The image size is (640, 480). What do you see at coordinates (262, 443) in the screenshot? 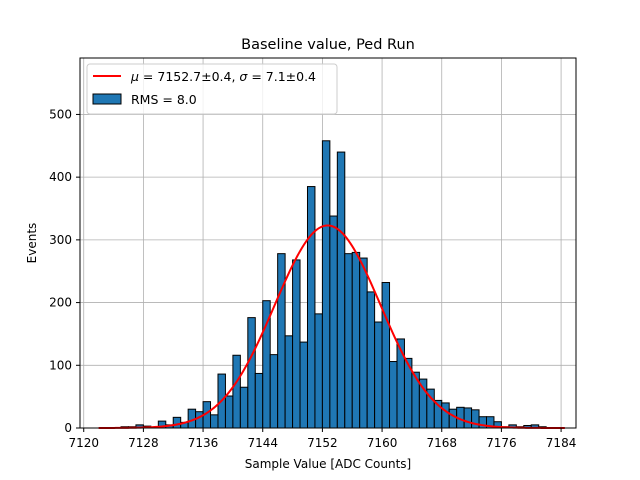
I see `x-tick-label: 7144` at bounding box center [262, 443].